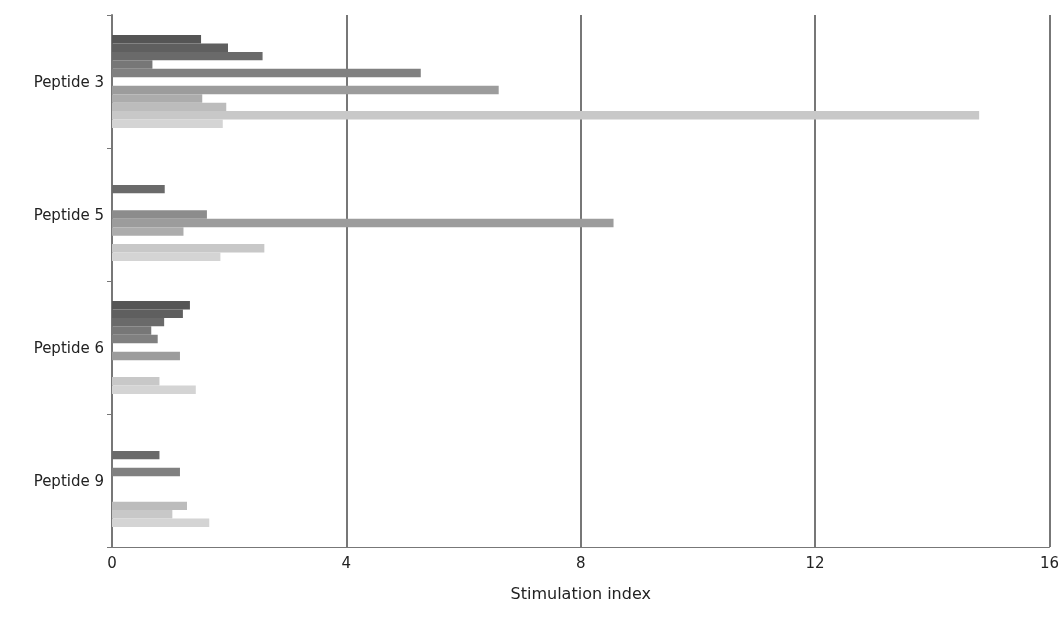  What do you see at coordinates (68, 214) in the screenshot?
I see `y-tick-label: Peptide 5` at bounding box center [68, 214].